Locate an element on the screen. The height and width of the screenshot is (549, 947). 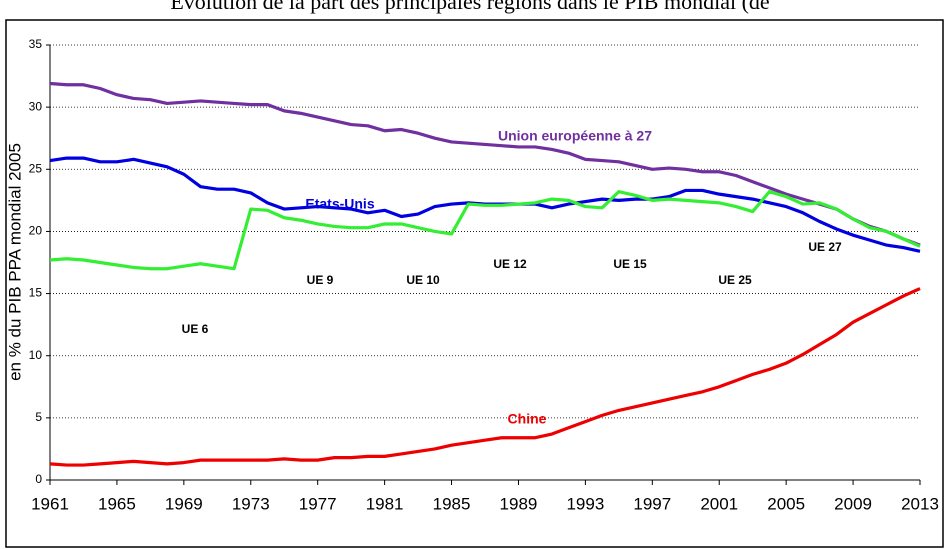
x-tick-label: 1973 is located at coordinates (251, 503).